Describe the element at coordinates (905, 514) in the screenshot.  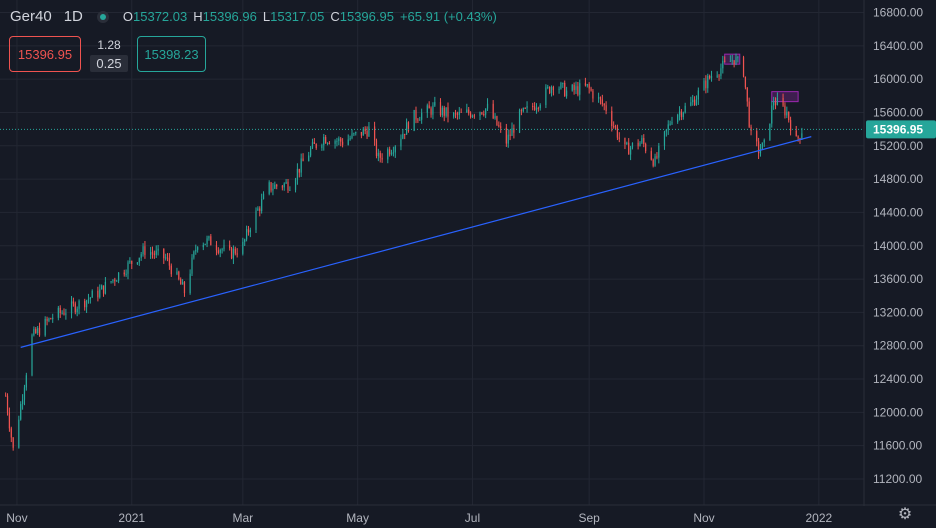
I see `settings-gear-icon: ⚙` at that location.